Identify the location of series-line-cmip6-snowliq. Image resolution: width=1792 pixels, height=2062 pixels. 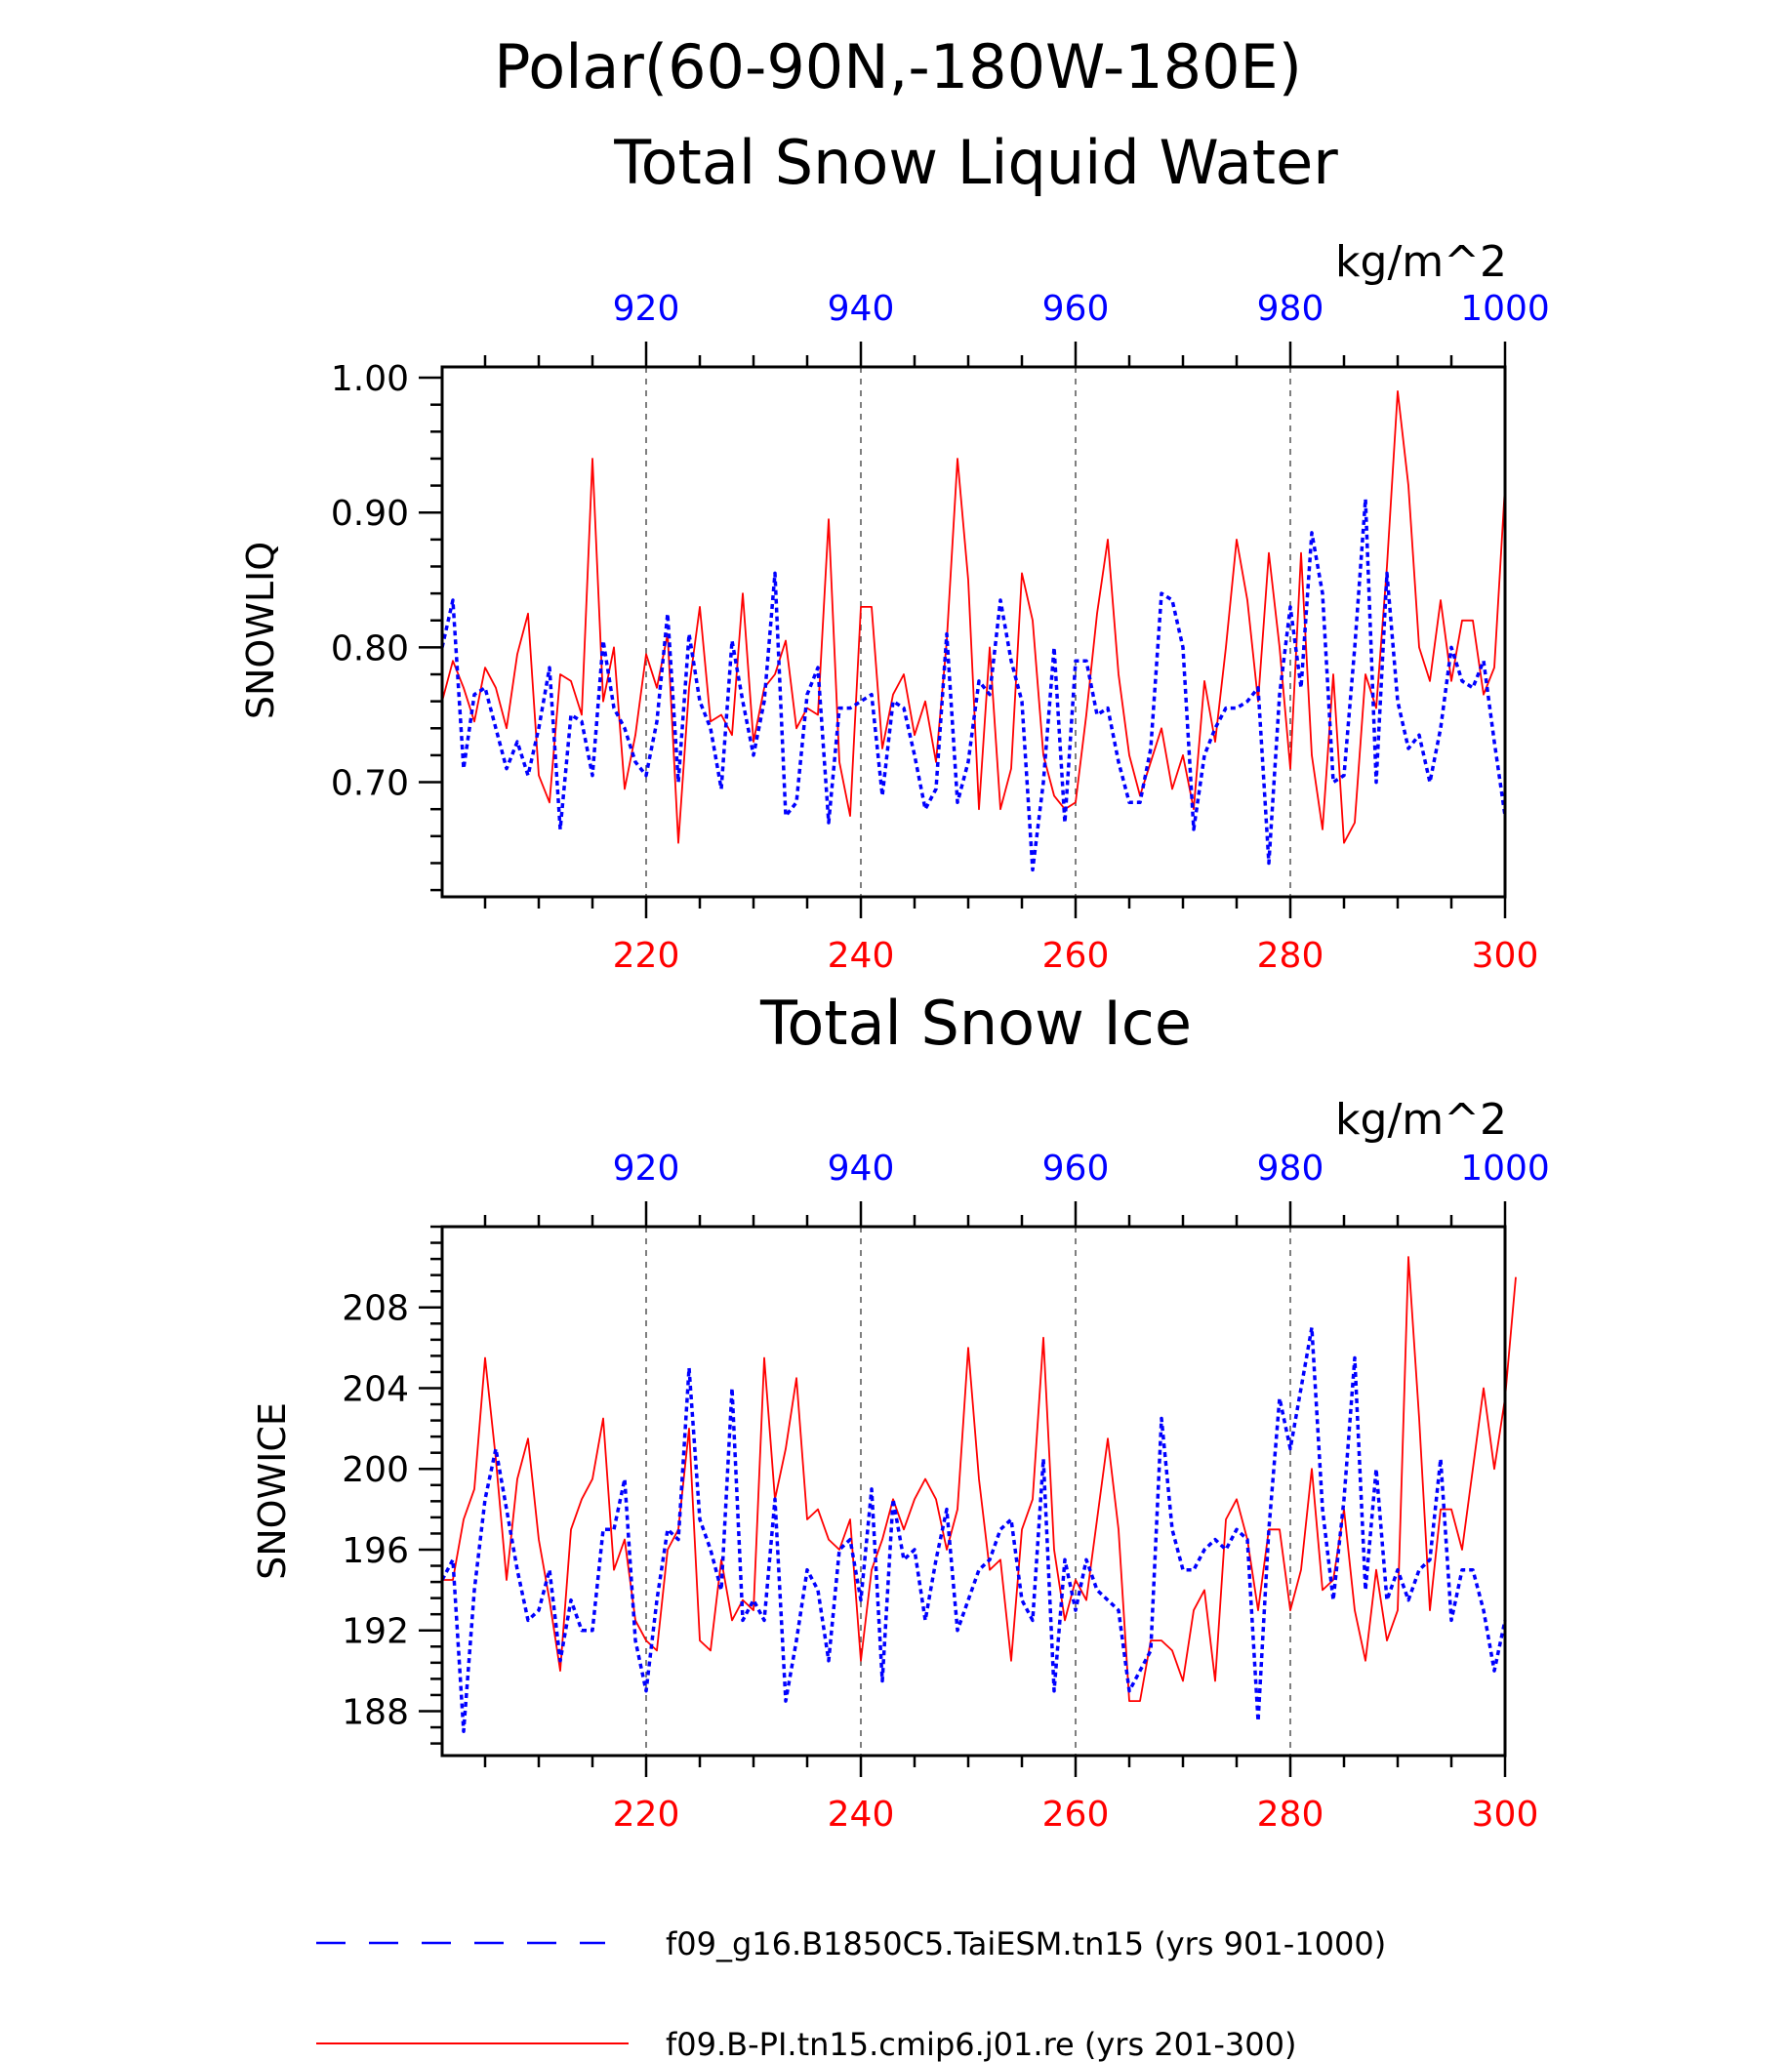
(973, 616).